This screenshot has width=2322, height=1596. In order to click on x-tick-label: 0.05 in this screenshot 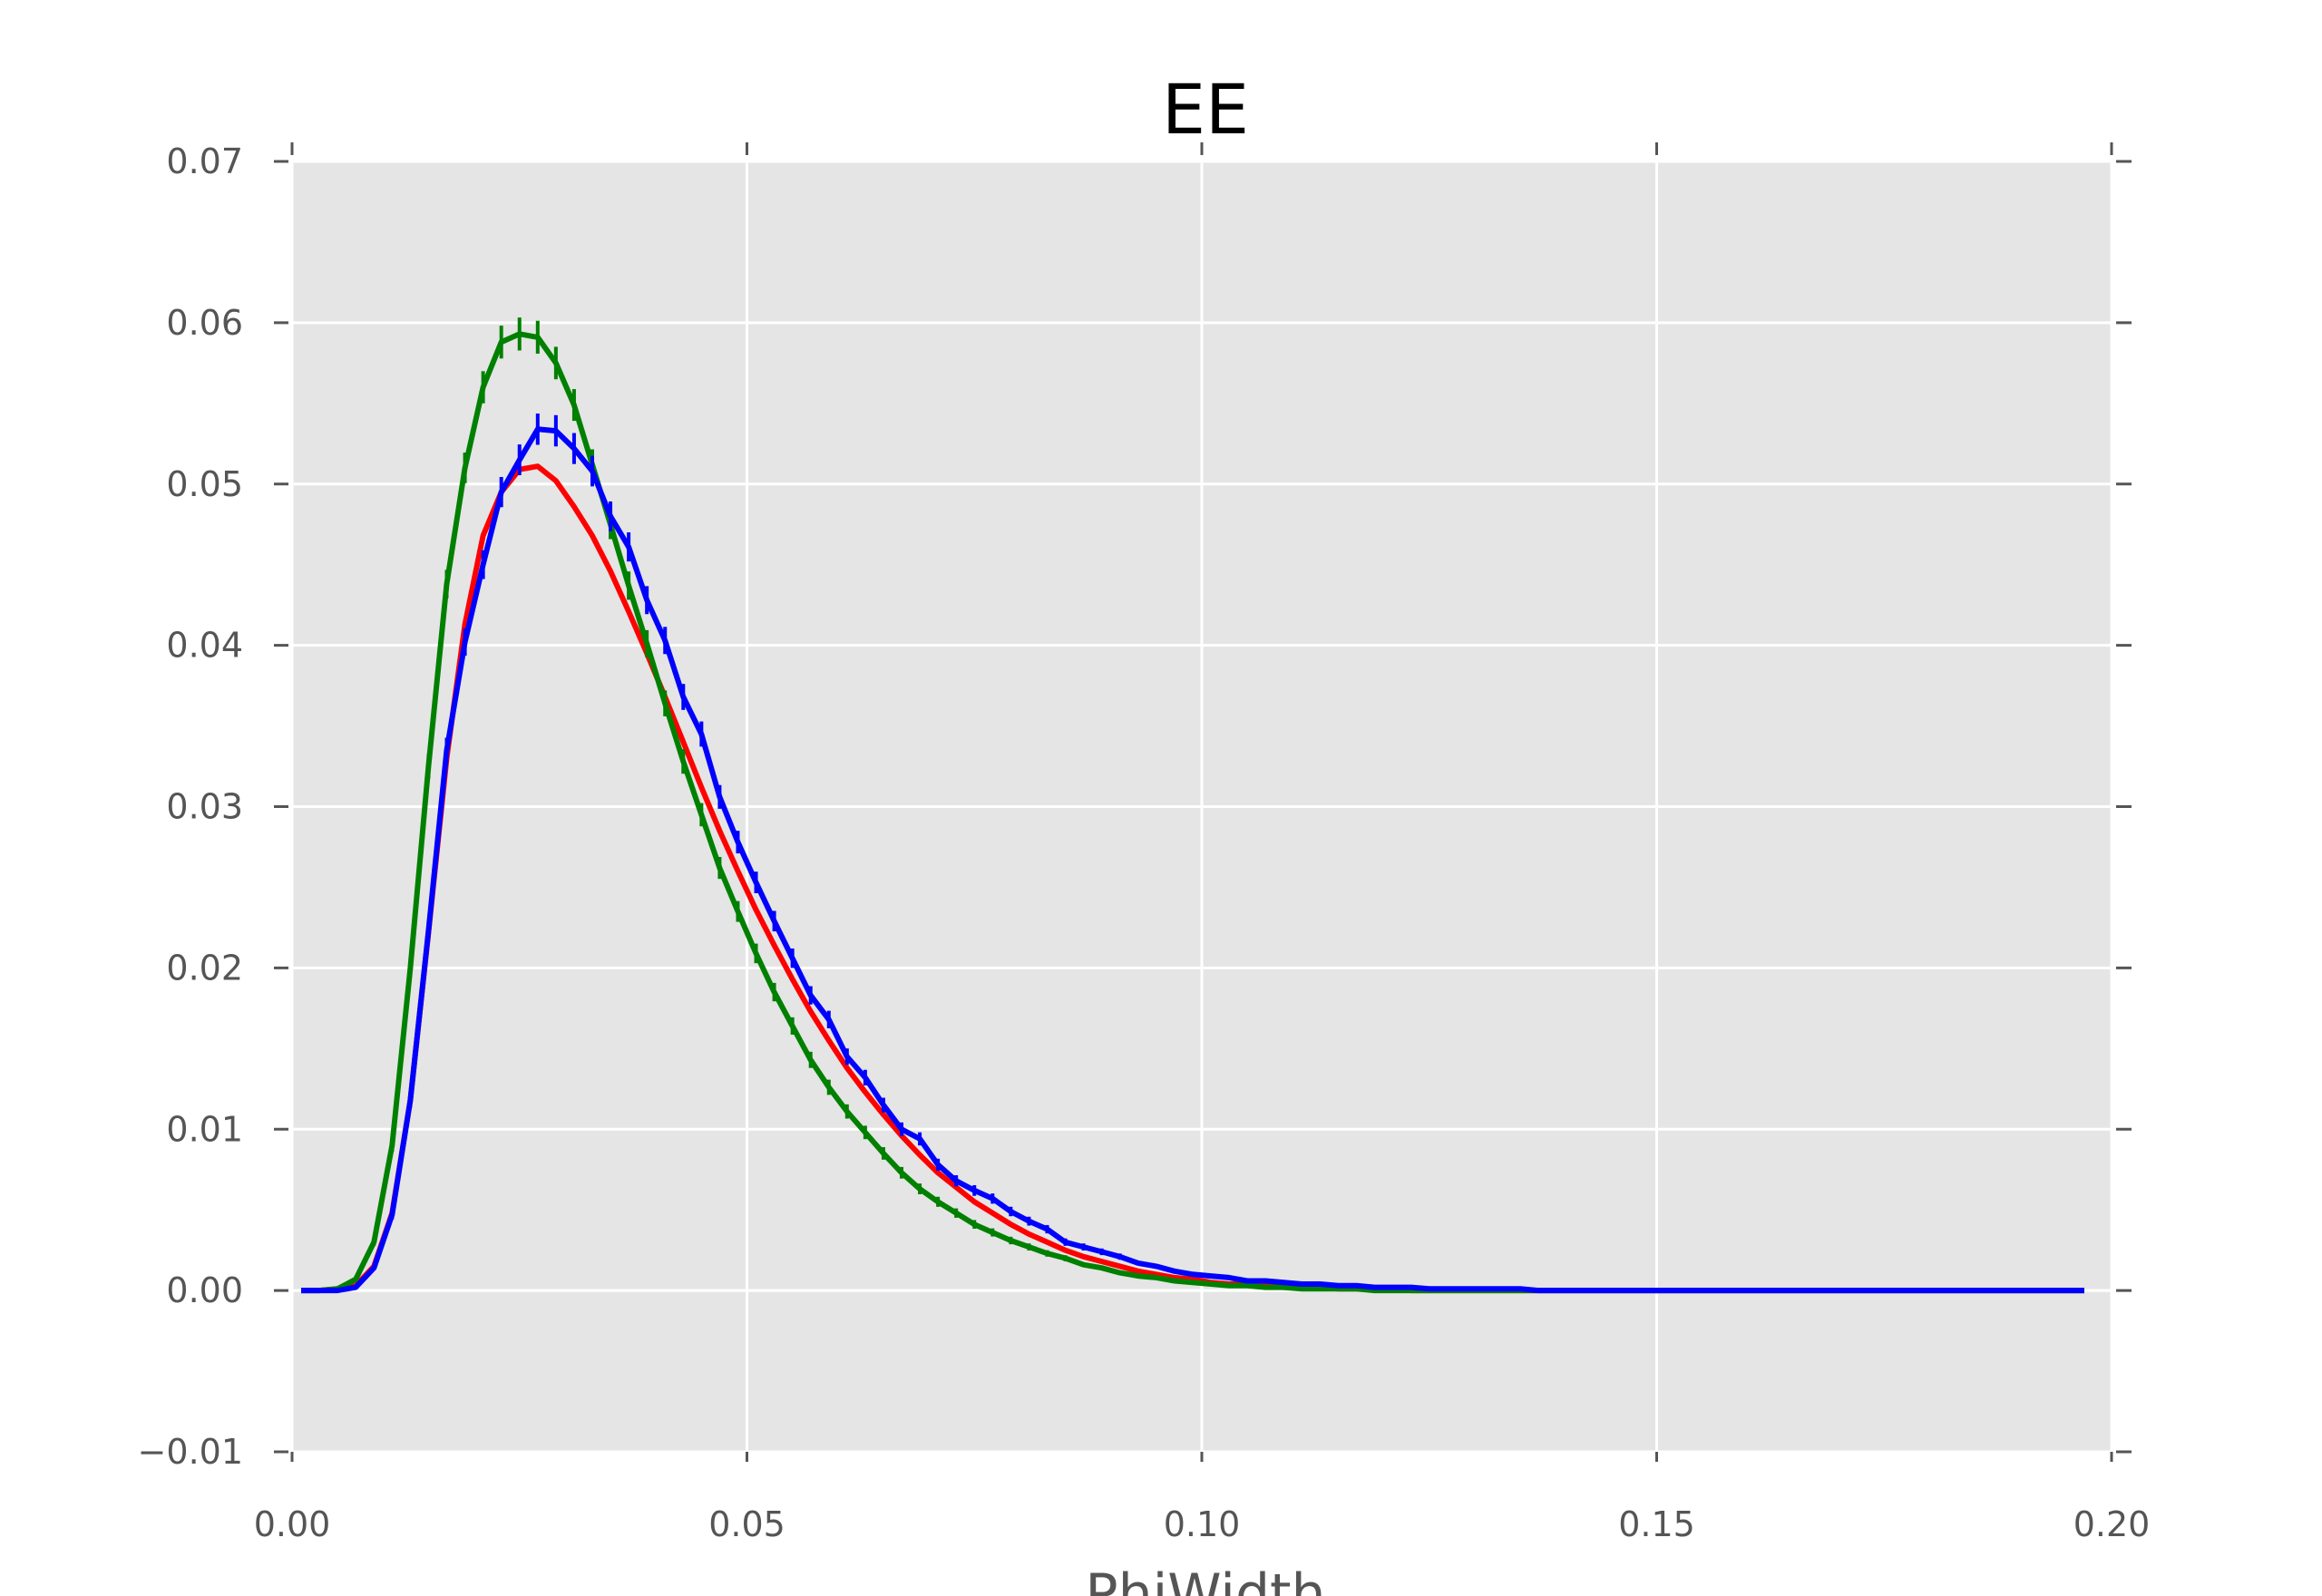, I will do `click(746, 1524)`.